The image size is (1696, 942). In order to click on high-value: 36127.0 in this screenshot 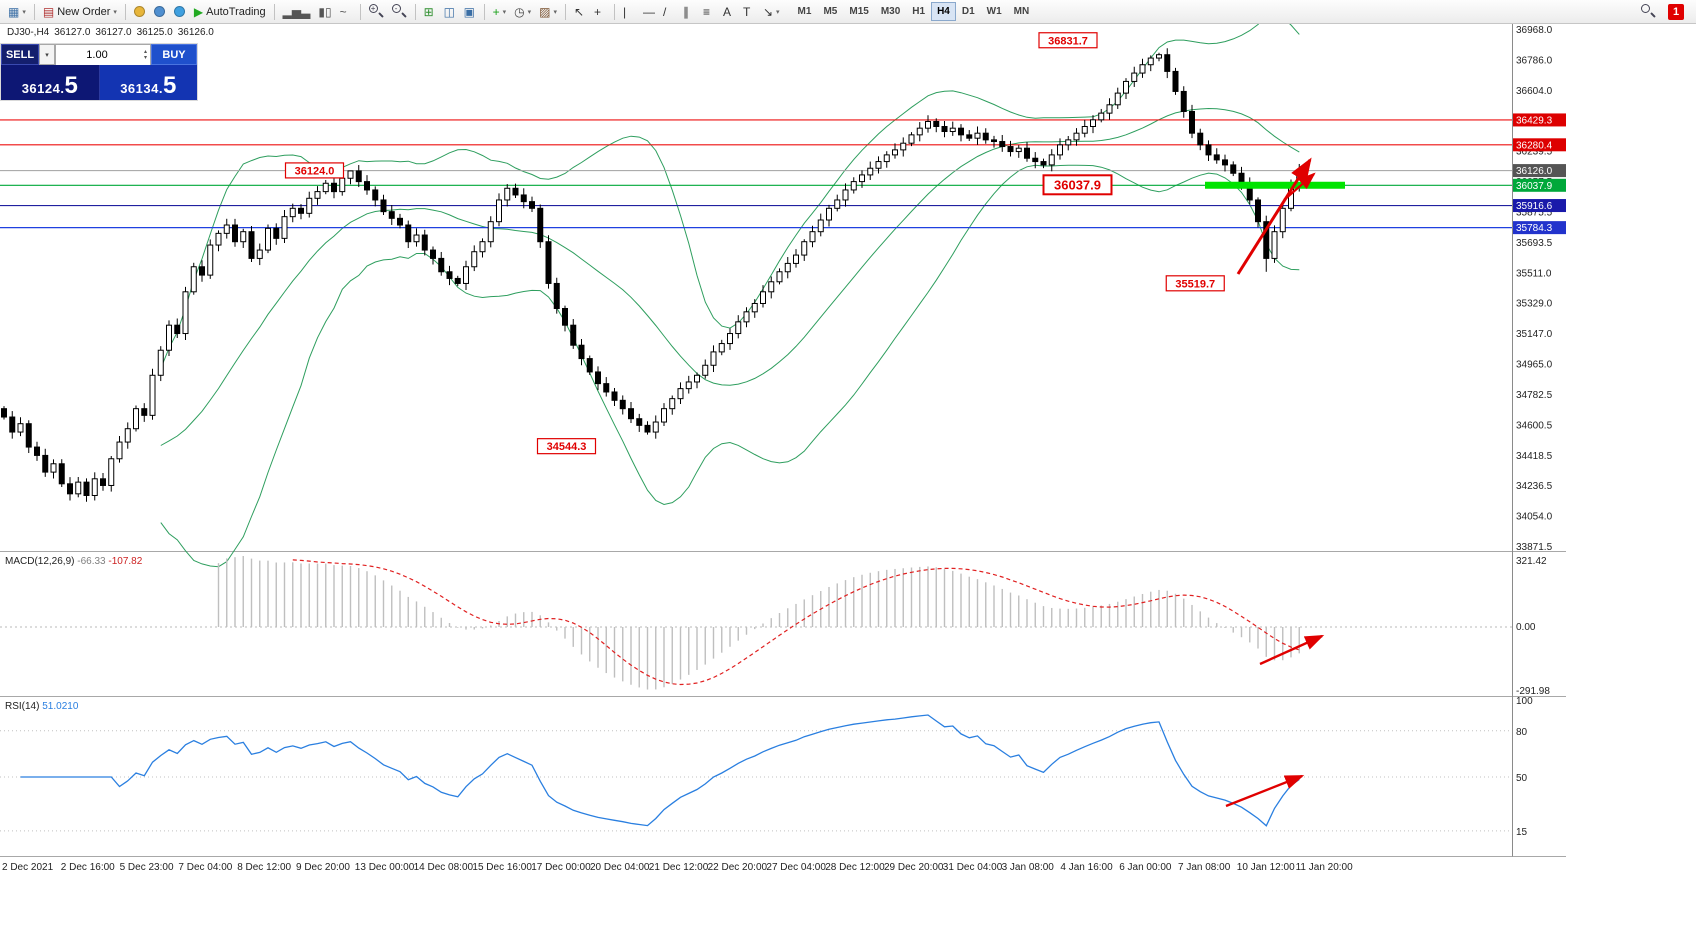, I will do `click(113, 32)`.